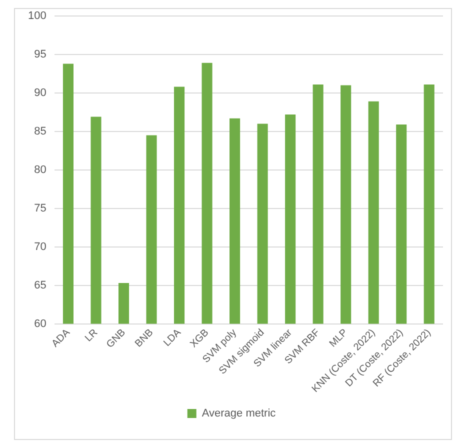  Describe the element at coordinates (40, 324) in the screenshot. I see `y-tick-label: 60` at that location.